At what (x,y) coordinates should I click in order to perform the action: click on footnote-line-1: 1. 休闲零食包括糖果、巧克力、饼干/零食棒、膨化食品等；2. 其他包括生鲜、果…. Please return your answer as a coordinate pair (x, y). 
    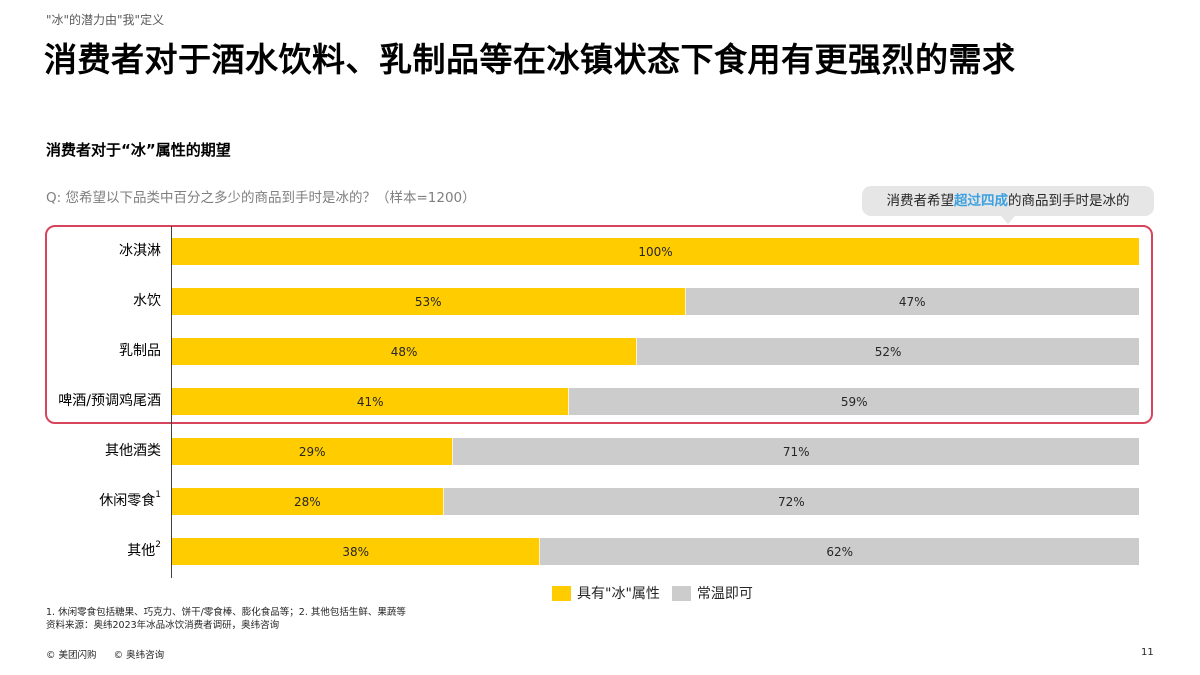
    Looking at the image, I should click on (226, 612).